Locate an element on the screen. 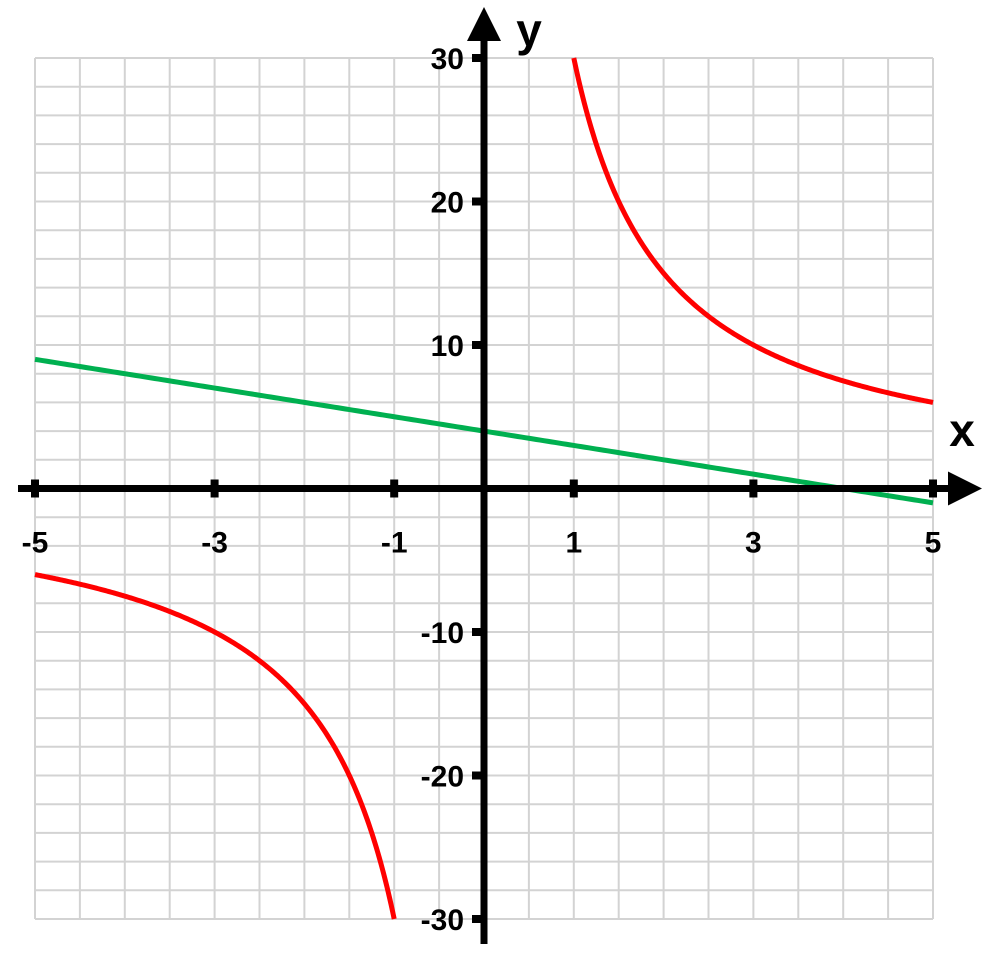  hyperbola-left-branch is located at coordinates (215, 746).